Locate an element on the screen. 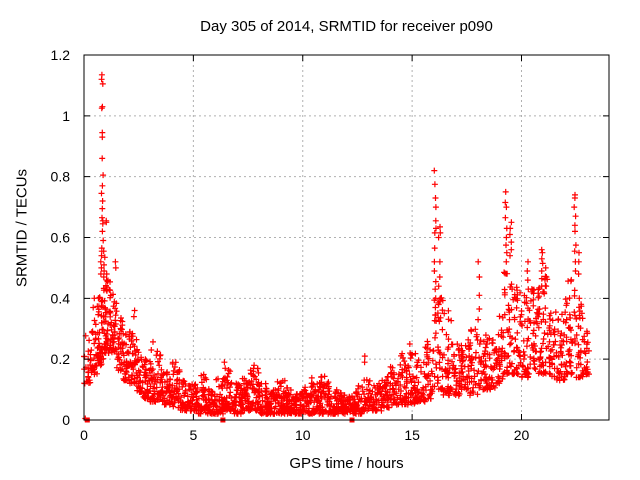 The height and width of the screenshot is (480, 640). y-tick-label: 0.8 is located at coordinates (61, 177).